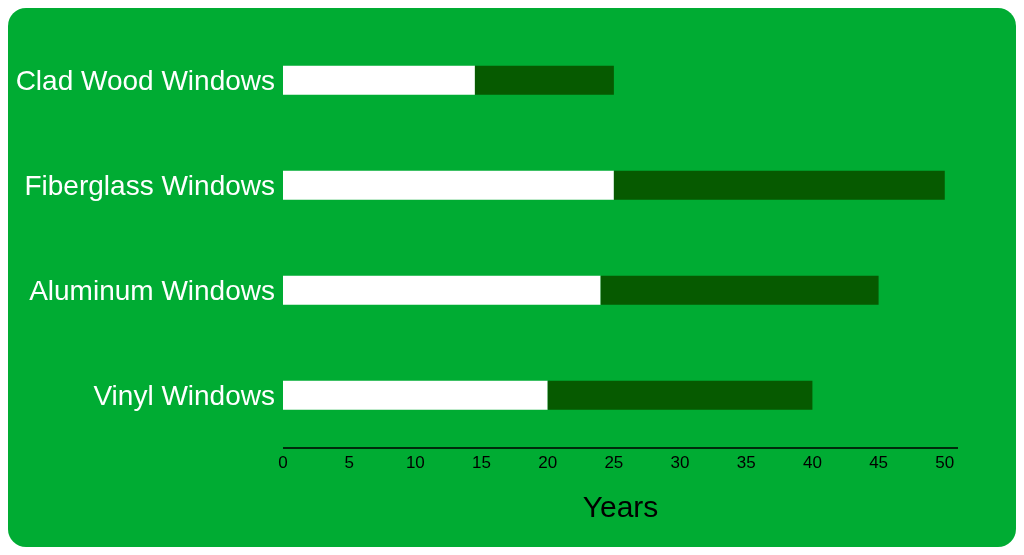  Describe the element at coordinates (812, 463) in the screenshot. I see `x-tick-label: 40` at that location.